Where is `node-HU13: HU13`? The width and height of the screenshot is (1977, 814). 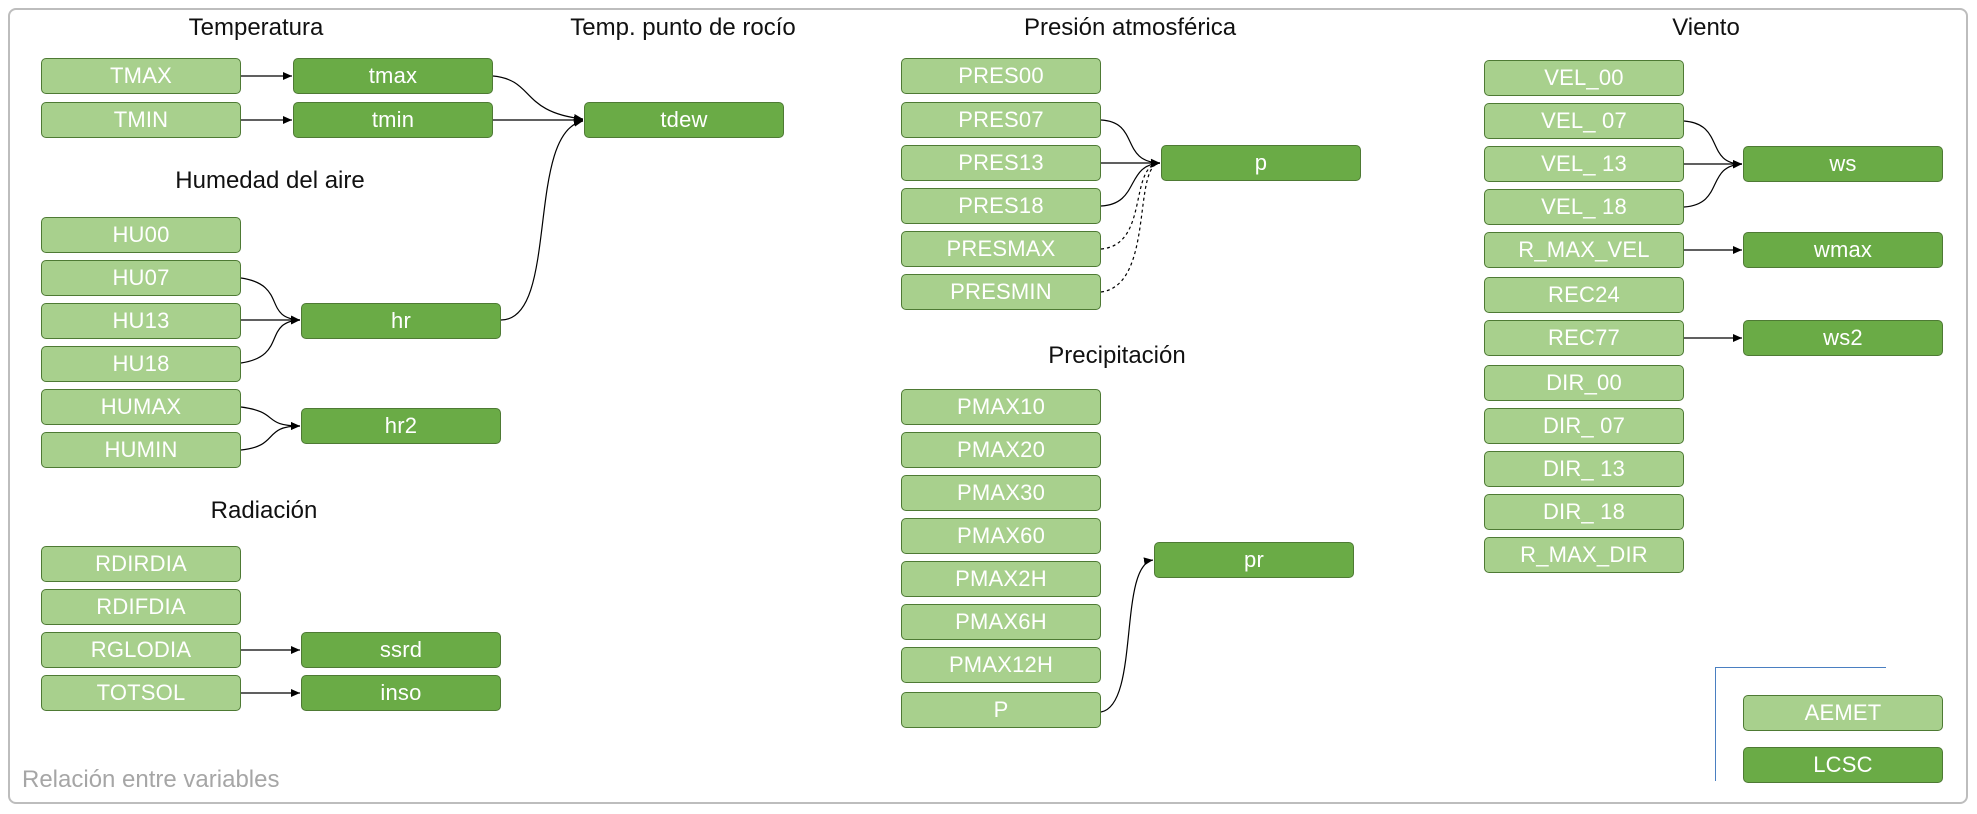
node-HU13: HU13 is located at coordinates (141, 321).